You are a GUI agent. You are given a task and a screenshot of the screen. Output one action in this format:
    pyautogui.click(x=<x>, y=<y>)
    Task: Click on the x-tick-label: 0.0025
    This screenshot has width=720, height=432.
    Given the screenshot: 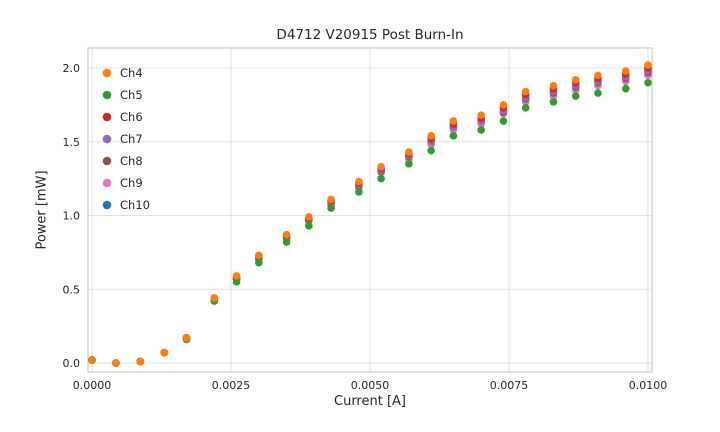 What is the action you would take?
    pyautogui.click(x=231, y=385)
    